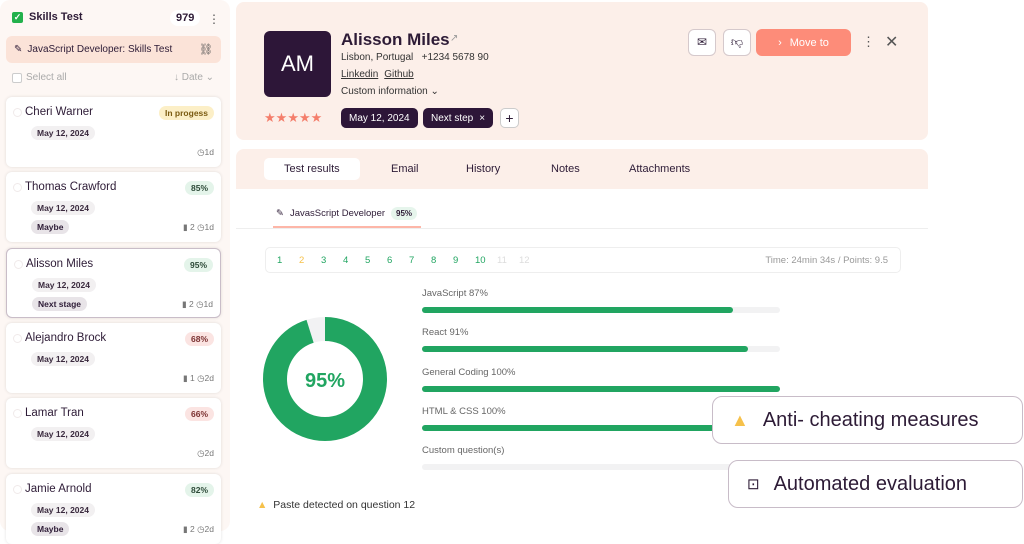  What do you see at coordinates (509, 118) in the screenshot?
I see `add-tag-button: +` at bounding box center [509, 118].